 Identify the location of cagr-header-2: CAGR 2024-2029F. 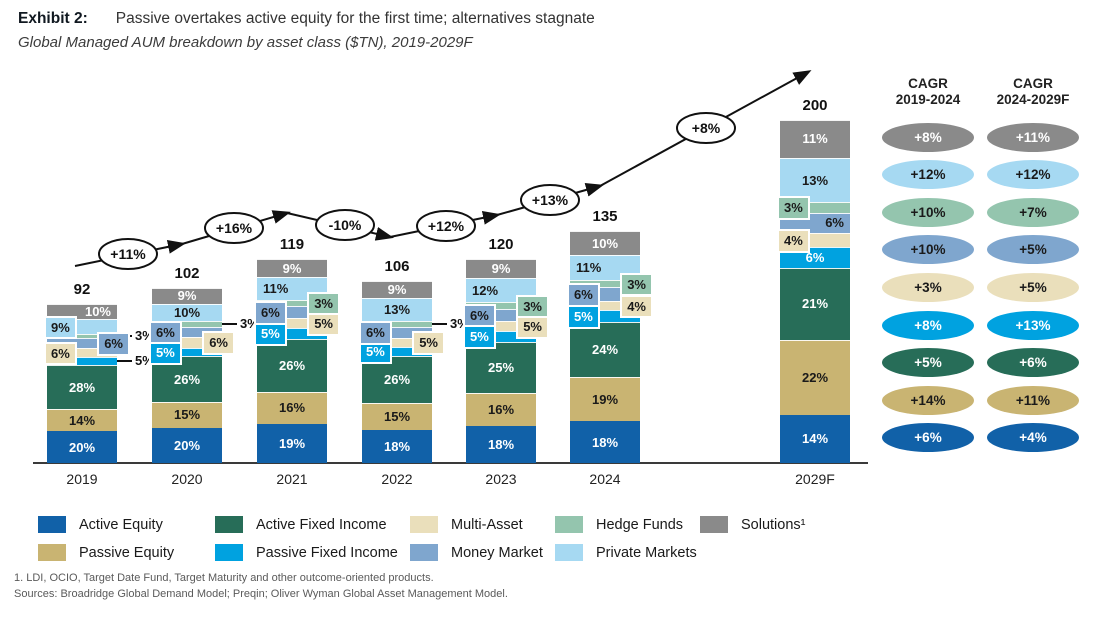
(1033, 92).